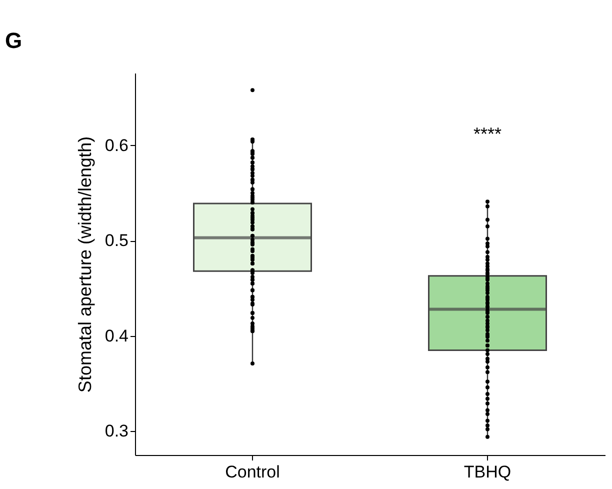  What do you see at coordinates (84, 264) in the screenshot?
I see `y-axis-title: Stomatal aperture (width/length)` at bounding box center [84, 264].